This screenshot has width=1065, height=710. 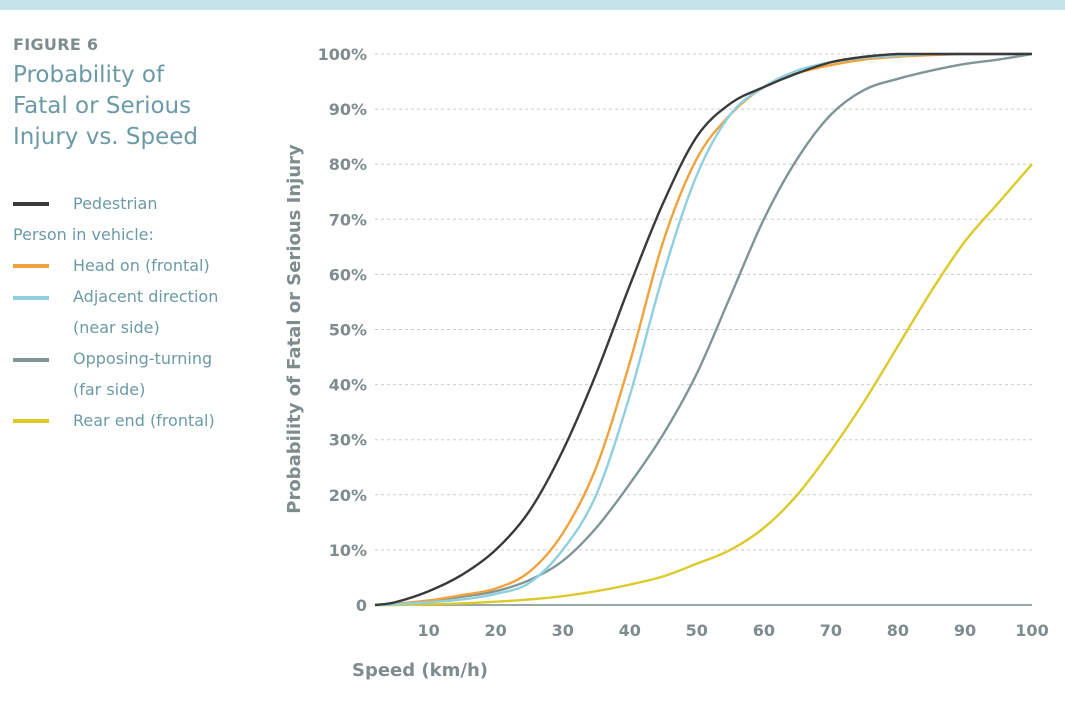 I want to click on y-tick-label: 100%, so click(x=342, y=54).